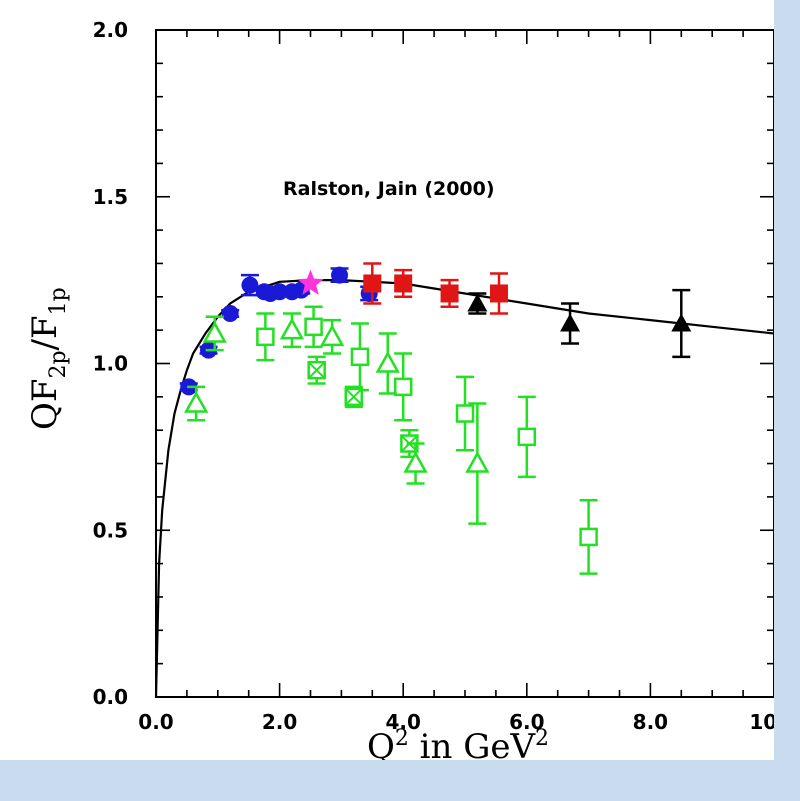 This screenshot has height=801, width=800. I want to click on data-point-star, so click(310, 282).